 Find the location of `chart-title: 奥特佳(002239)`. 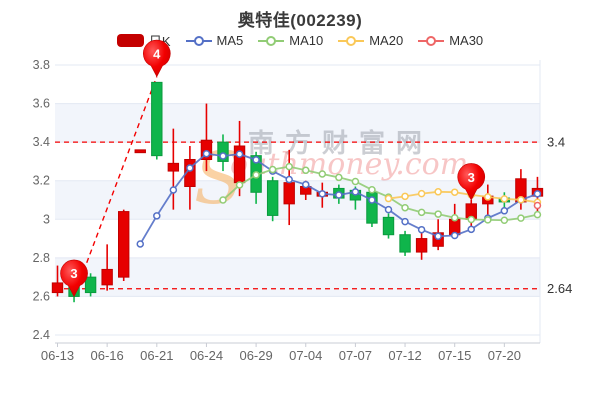

chart-title: 奥特佳(002239) is located at coordinates (300, 20).